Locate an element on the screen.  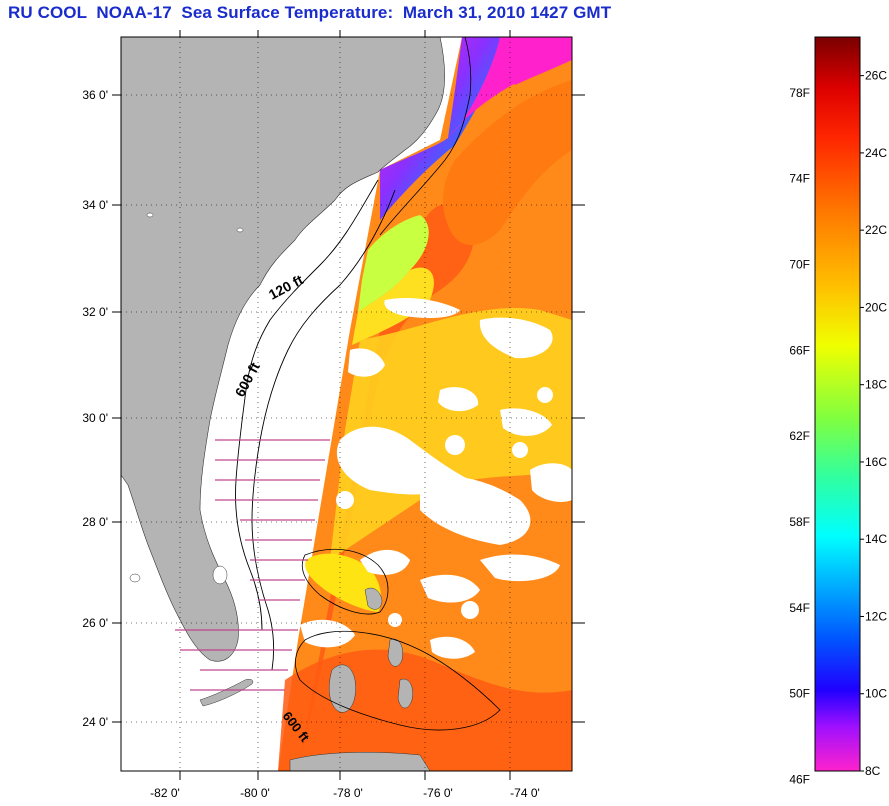
fahrenheit-label: 70F is located at coordinates (799, 264).